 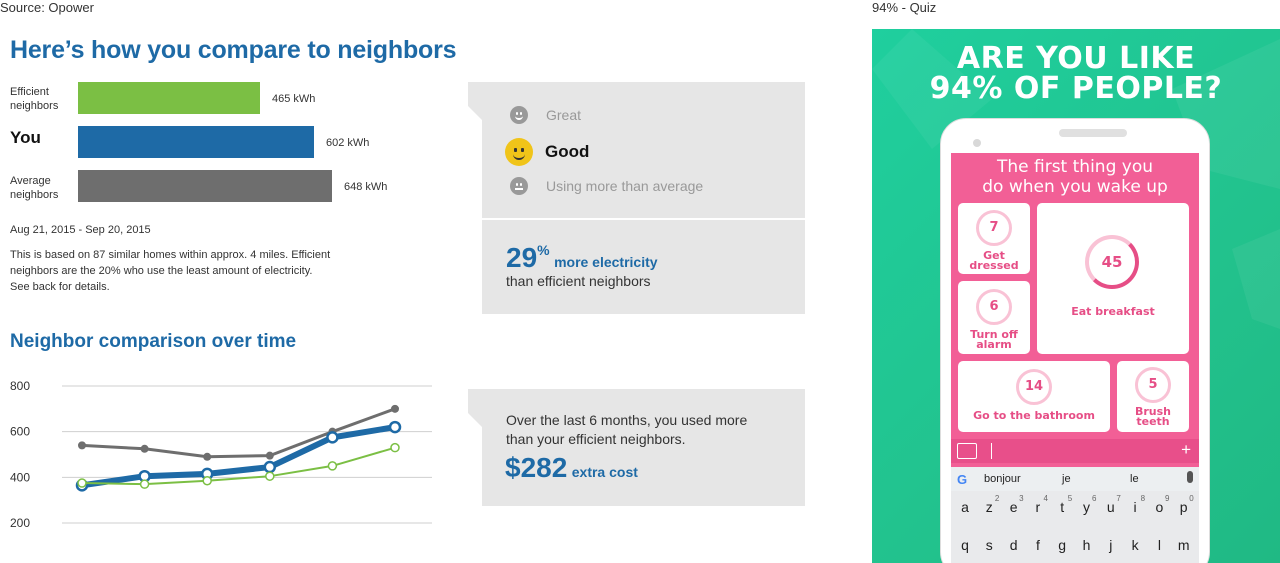 What do you see at coordinates (1186, 449) in the screenshot?
I see `plus-icon: +` at bounding box center [1186, 449].